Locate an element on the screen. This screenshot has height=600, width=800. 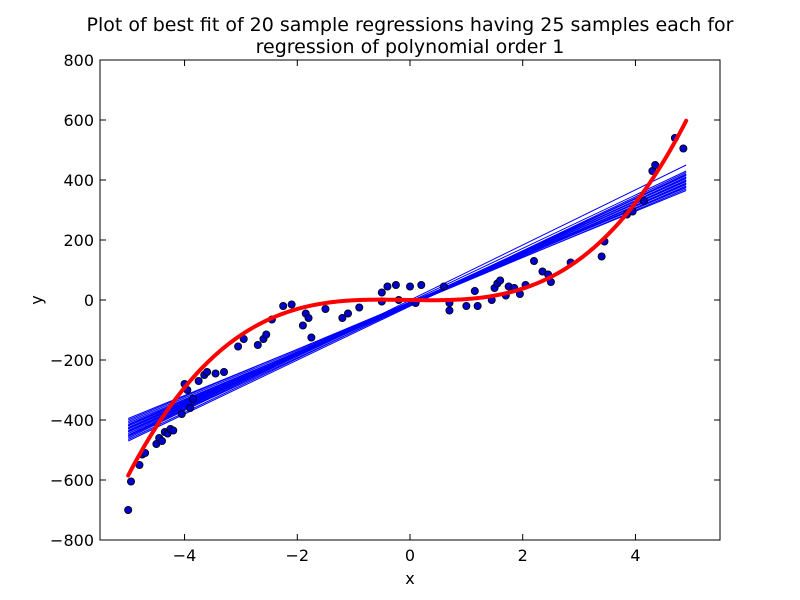
y-tick-label: −600 is located at coordinates (72, 480).